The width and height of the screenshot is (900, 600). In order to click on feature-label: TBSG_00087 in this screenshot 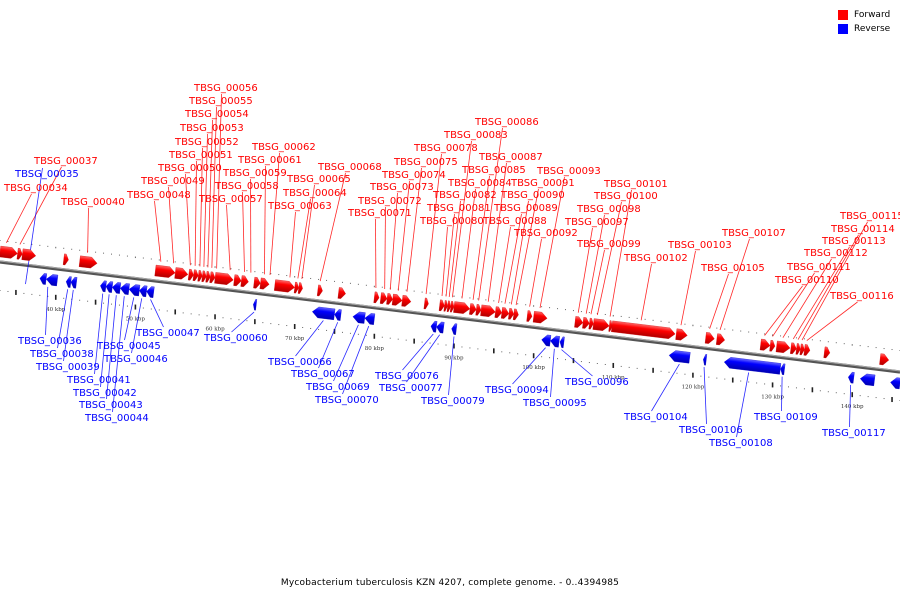, I will do `click(510, 157)`.